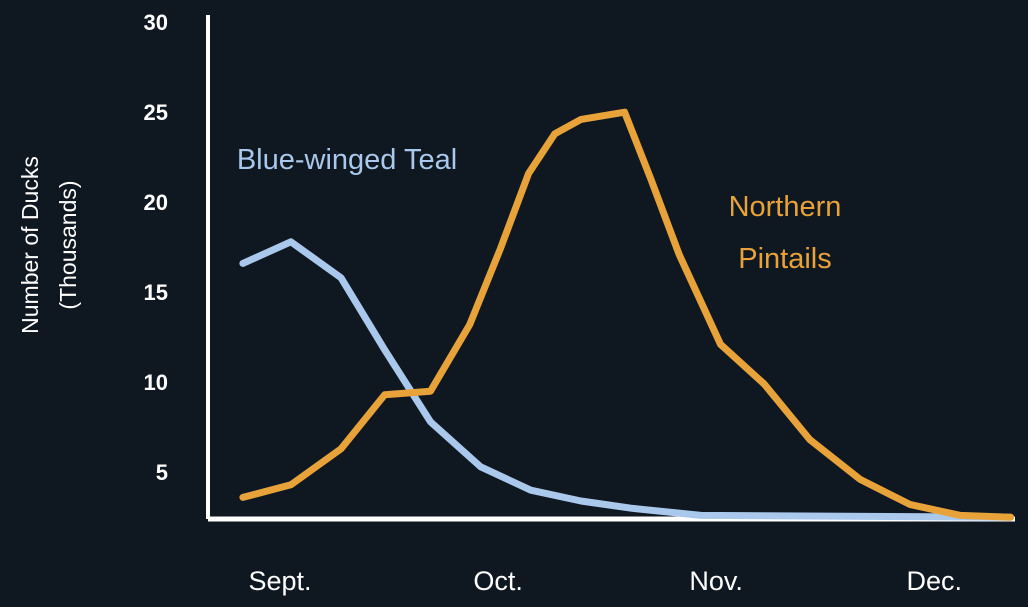 The image size is (1028, 607). What do you see at coordinates (347, 160) in the screenshot?
I see `series-label: Blue-winged Teal` at bounding box center [347, 160].